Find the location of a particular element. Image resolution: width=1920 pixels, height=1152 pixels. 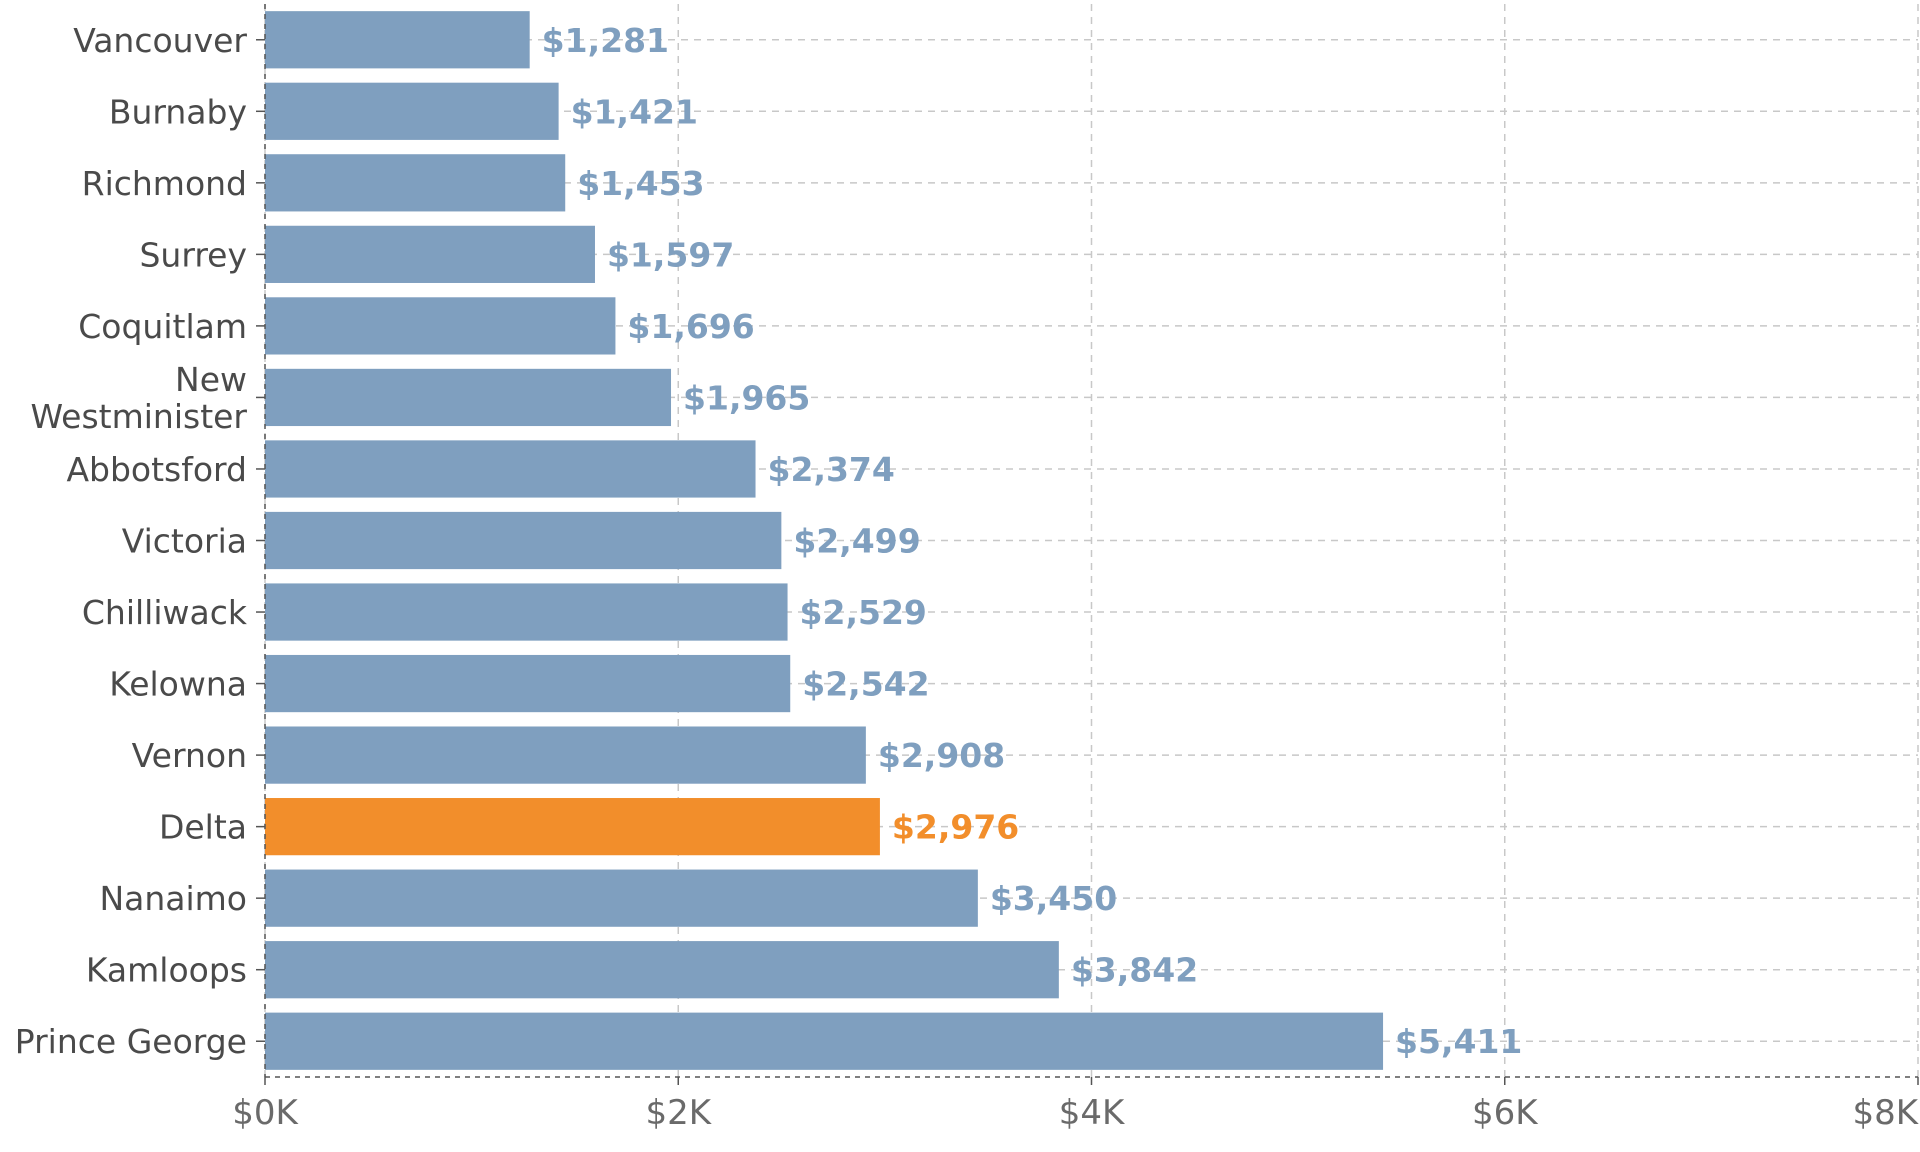

bar-delta is located at coordinates (572, 827).